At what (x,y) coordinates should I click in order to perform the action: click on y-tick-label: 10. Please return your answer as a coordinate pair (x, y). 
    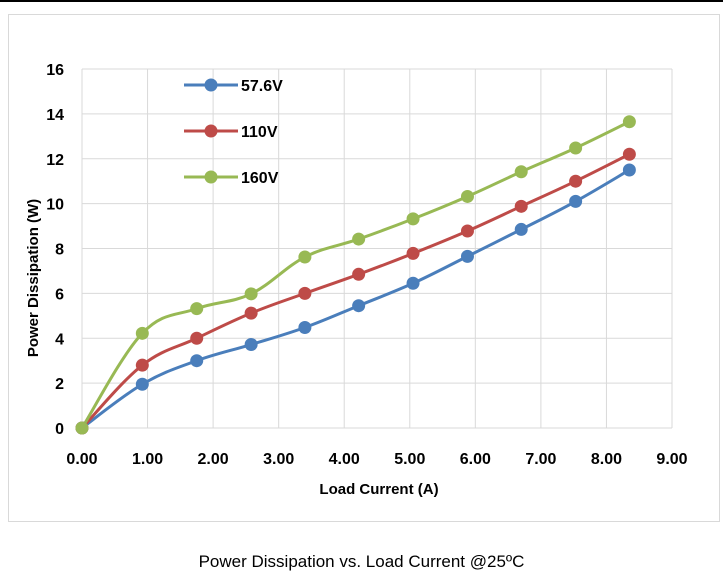
    Looking at the image, I should click on (55, 205).